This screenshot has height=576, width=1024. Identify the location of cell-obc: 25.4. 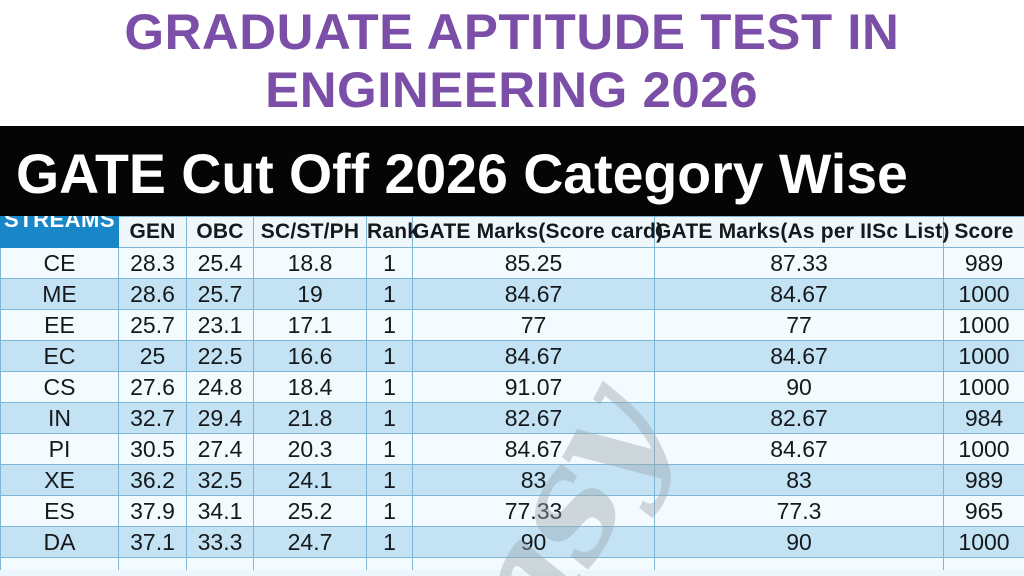
(220, 263).